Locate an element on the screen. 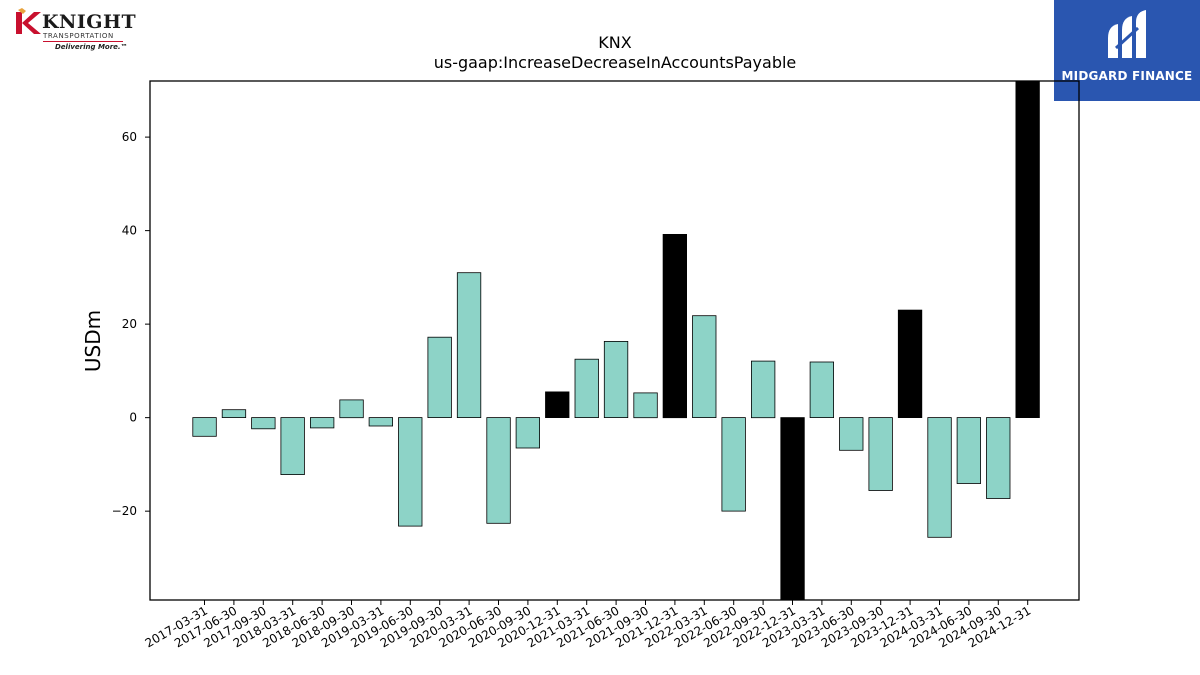 This screenshot has height=675, width=1200. knight-logo-word: KNIGHT is located at coordinates (89, 22).